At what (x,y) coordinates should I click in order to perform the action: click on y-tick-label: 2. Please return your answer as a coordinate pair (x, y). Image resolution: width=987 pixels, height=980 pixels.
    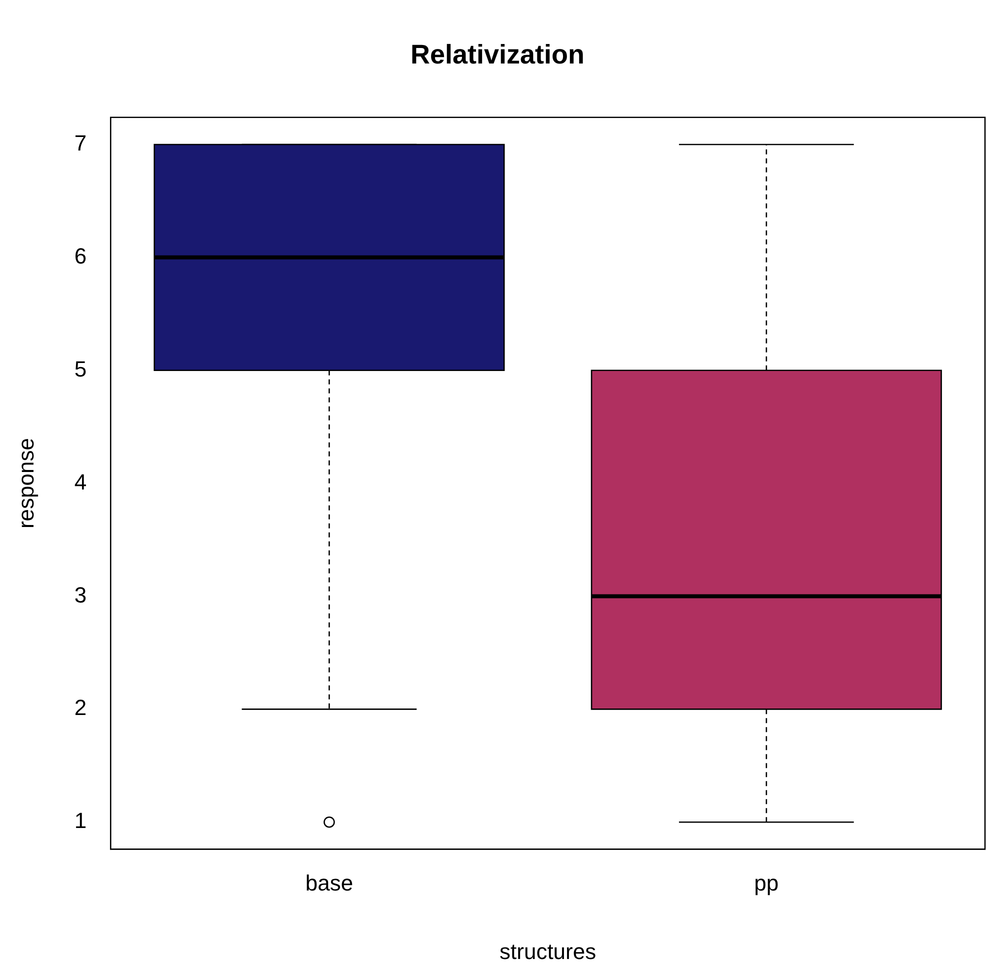
    Looking at the image, I should click on (80, 707).